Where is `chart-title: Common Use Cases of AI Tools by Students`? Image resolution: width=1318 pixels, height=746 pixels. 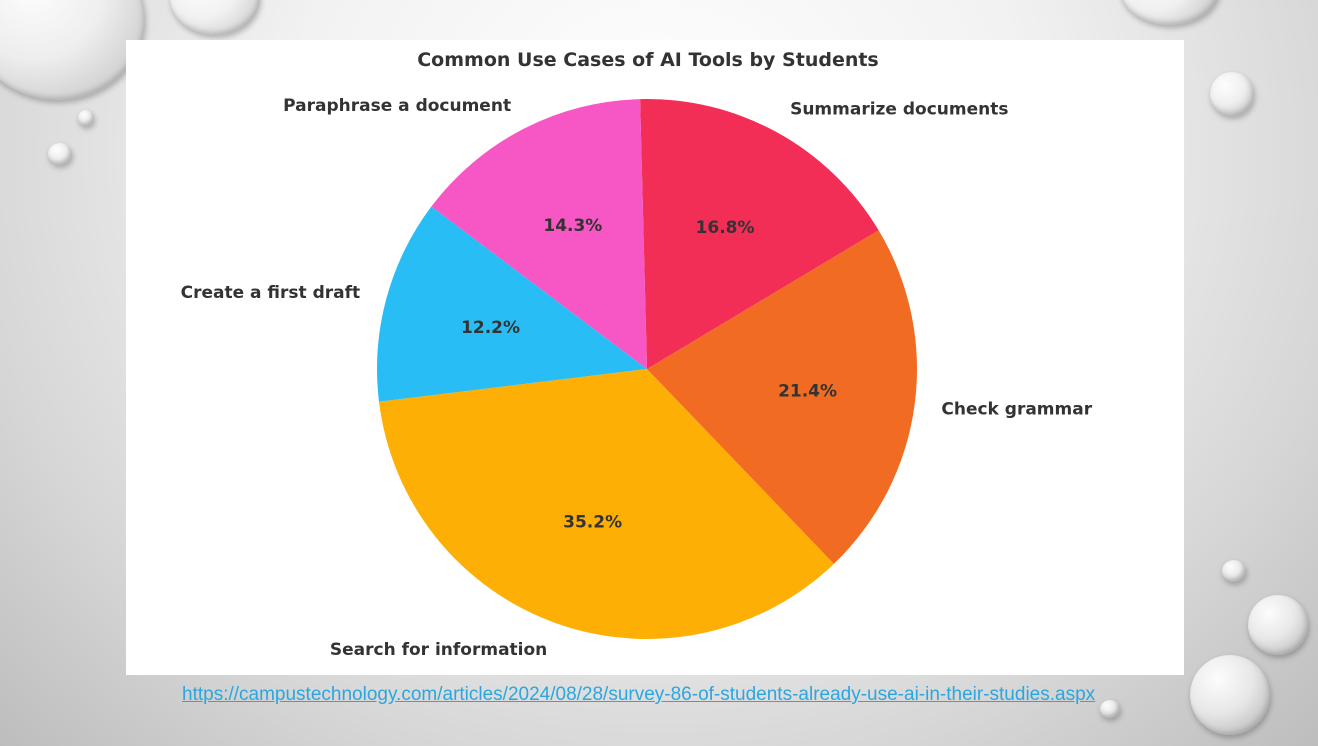
chart-title: Common Use Cases of AI Tools by Students is located at coordinates (648, 60).